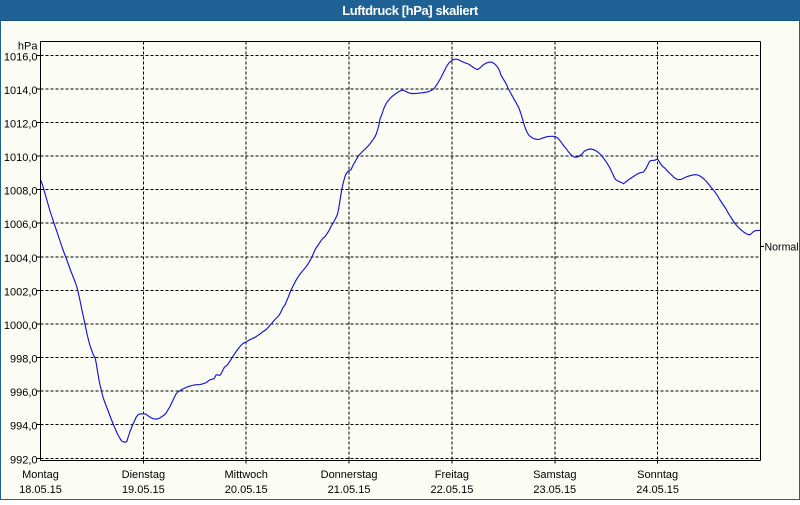 The height and width of the screenshot is (505, 800). Describe the element at coordinates (143, 475) in the screenshot. I see `svg-text: Dienstag` at that location.